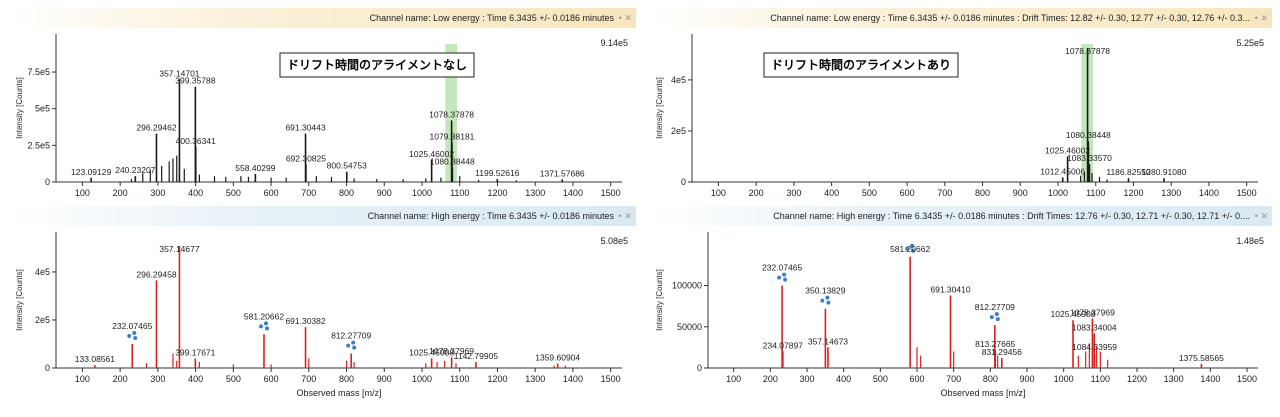 The width and height of the screenshot is (1280, 417). What do you see at coordinates (1250, 43) in the screenshot?
I see `max-intensity-label: 5.25e5` at bounding box center [1250, 43].